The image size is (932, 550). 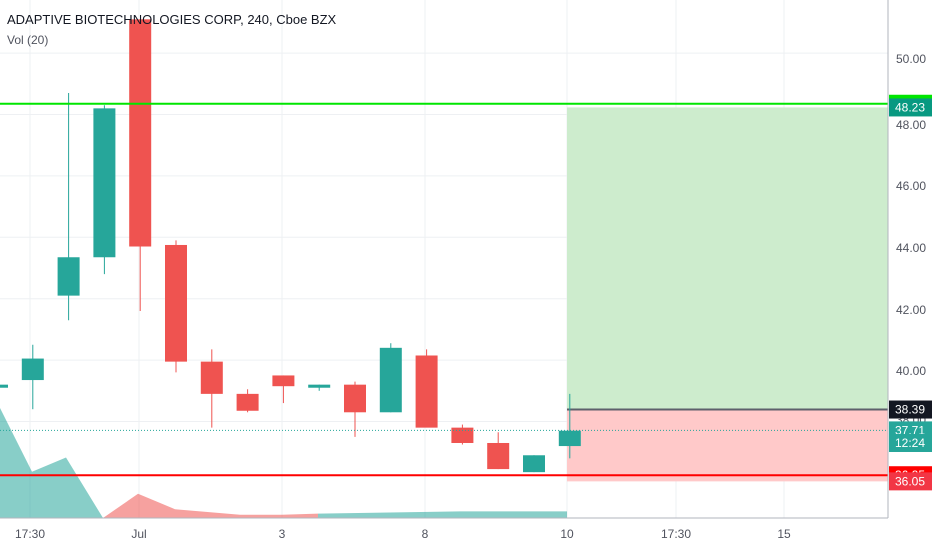 I want to click on price-badge-label: 37.71, so click(x=910, y=430).